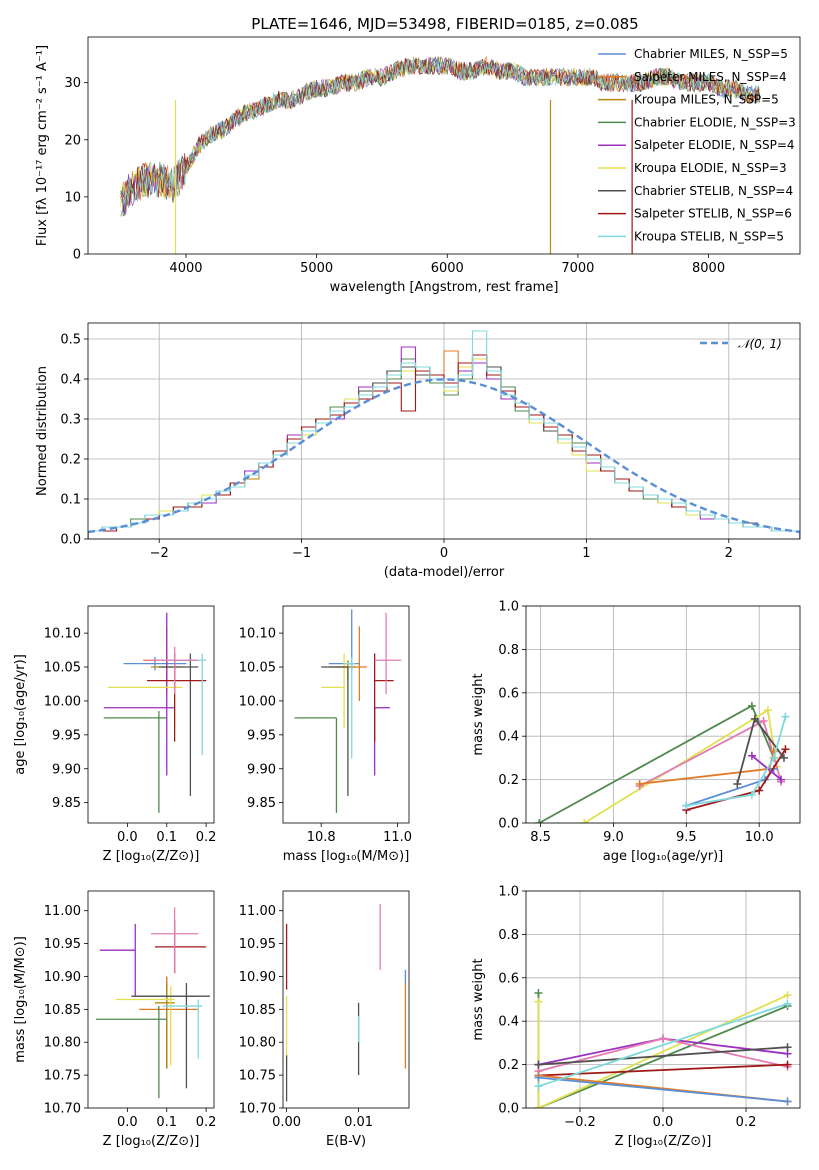 The height and width of the screenshot is (1170, 819). Describe the element at coordinates (70, 500) in the screenshot. I see `y-tick-label: 0.1` at that location.